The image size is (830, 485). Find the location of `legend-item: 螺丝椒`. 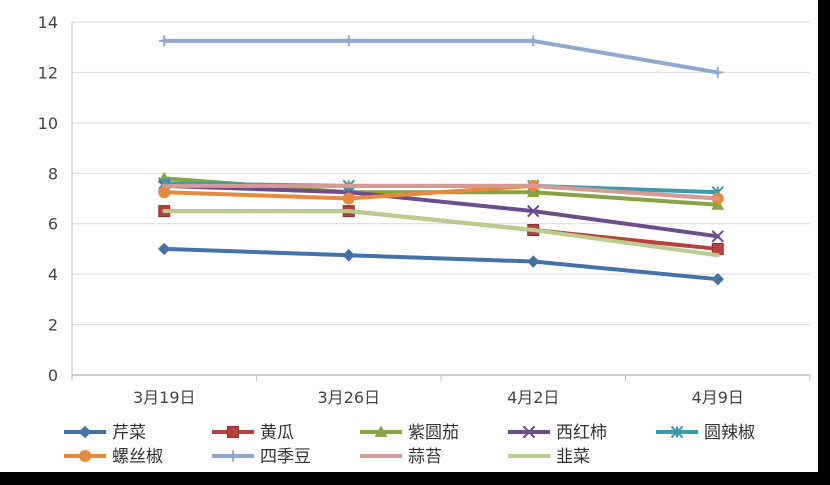

legend-item: 螺丝椒 is located at coordinates (113, 457).